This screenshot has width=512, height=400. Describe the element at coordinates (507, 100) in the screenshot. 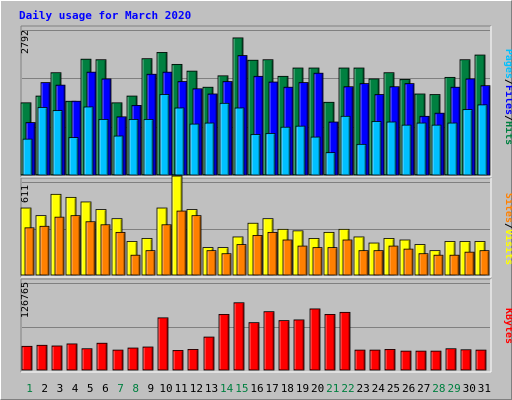

I see `y-label-files: Files` at that location.